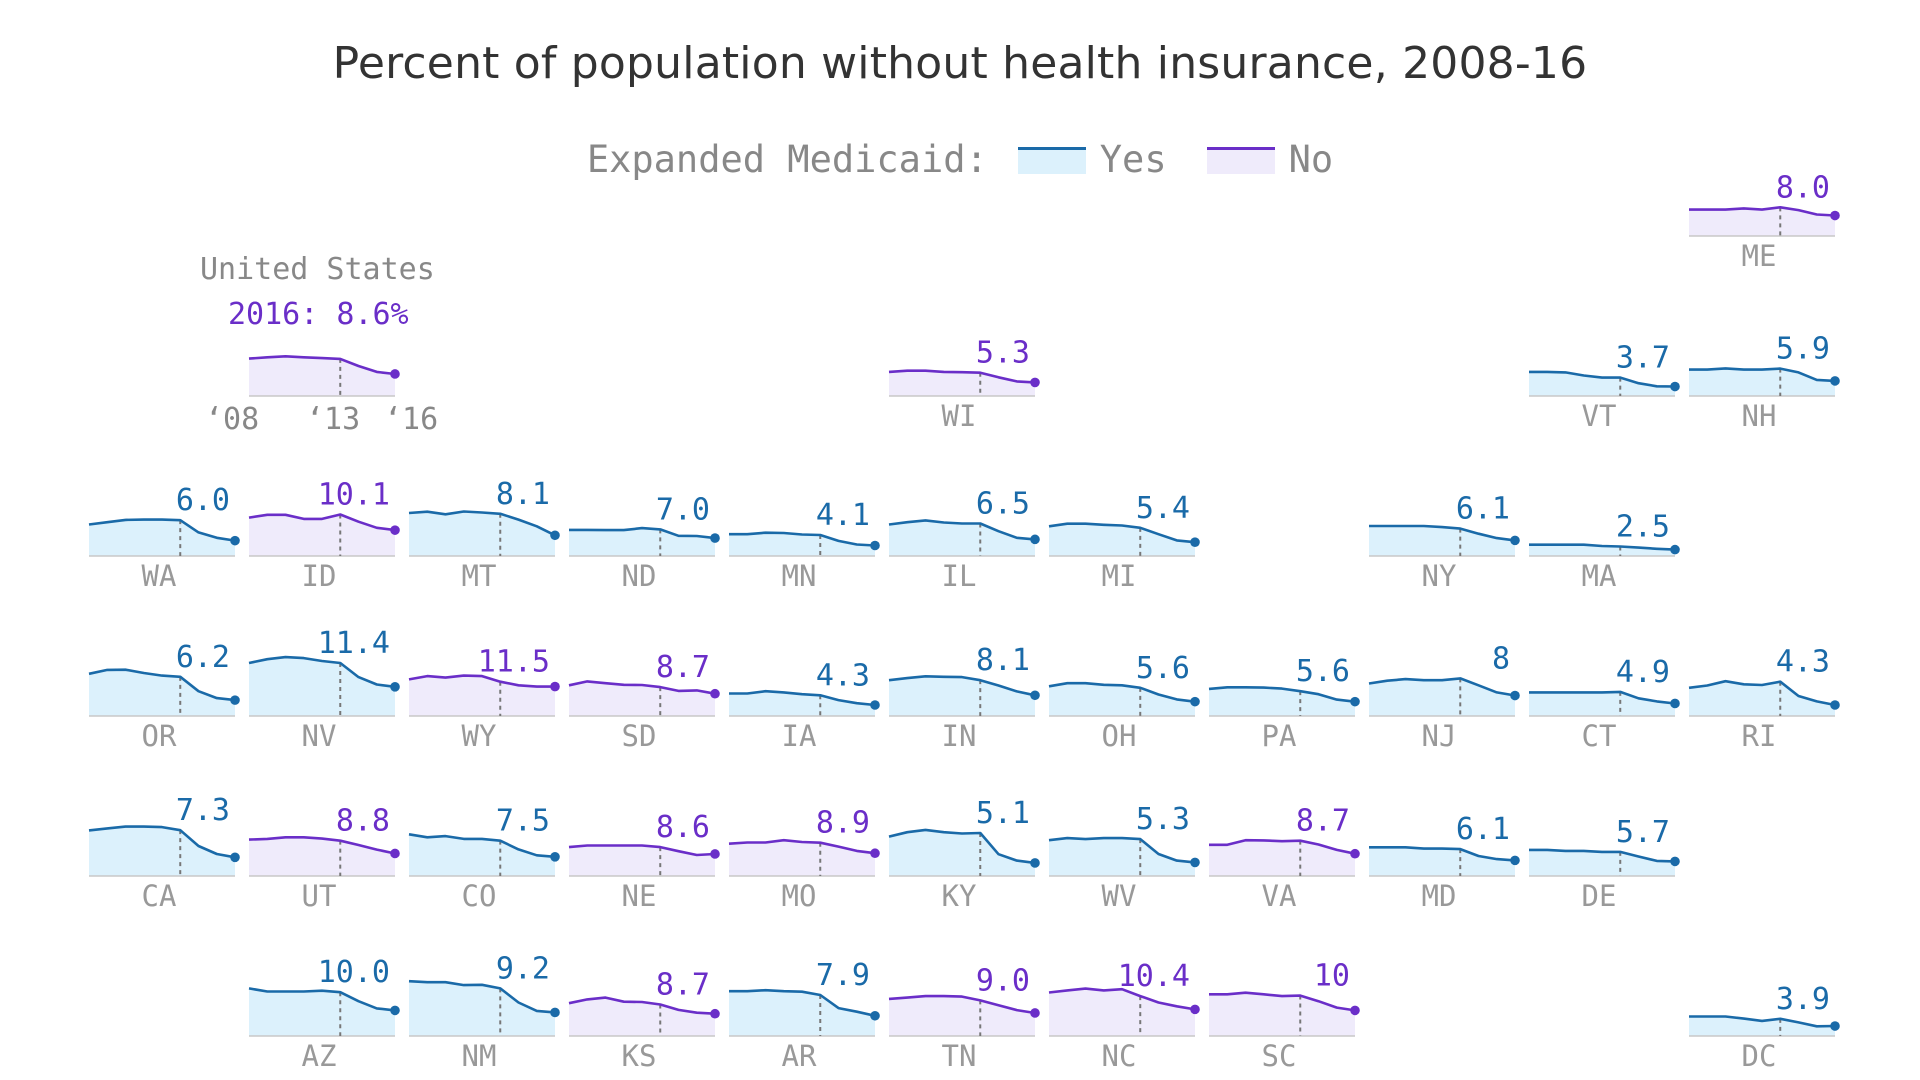 The image size is (1920, 1080). I want to click on area-va, so click(1282, 858).